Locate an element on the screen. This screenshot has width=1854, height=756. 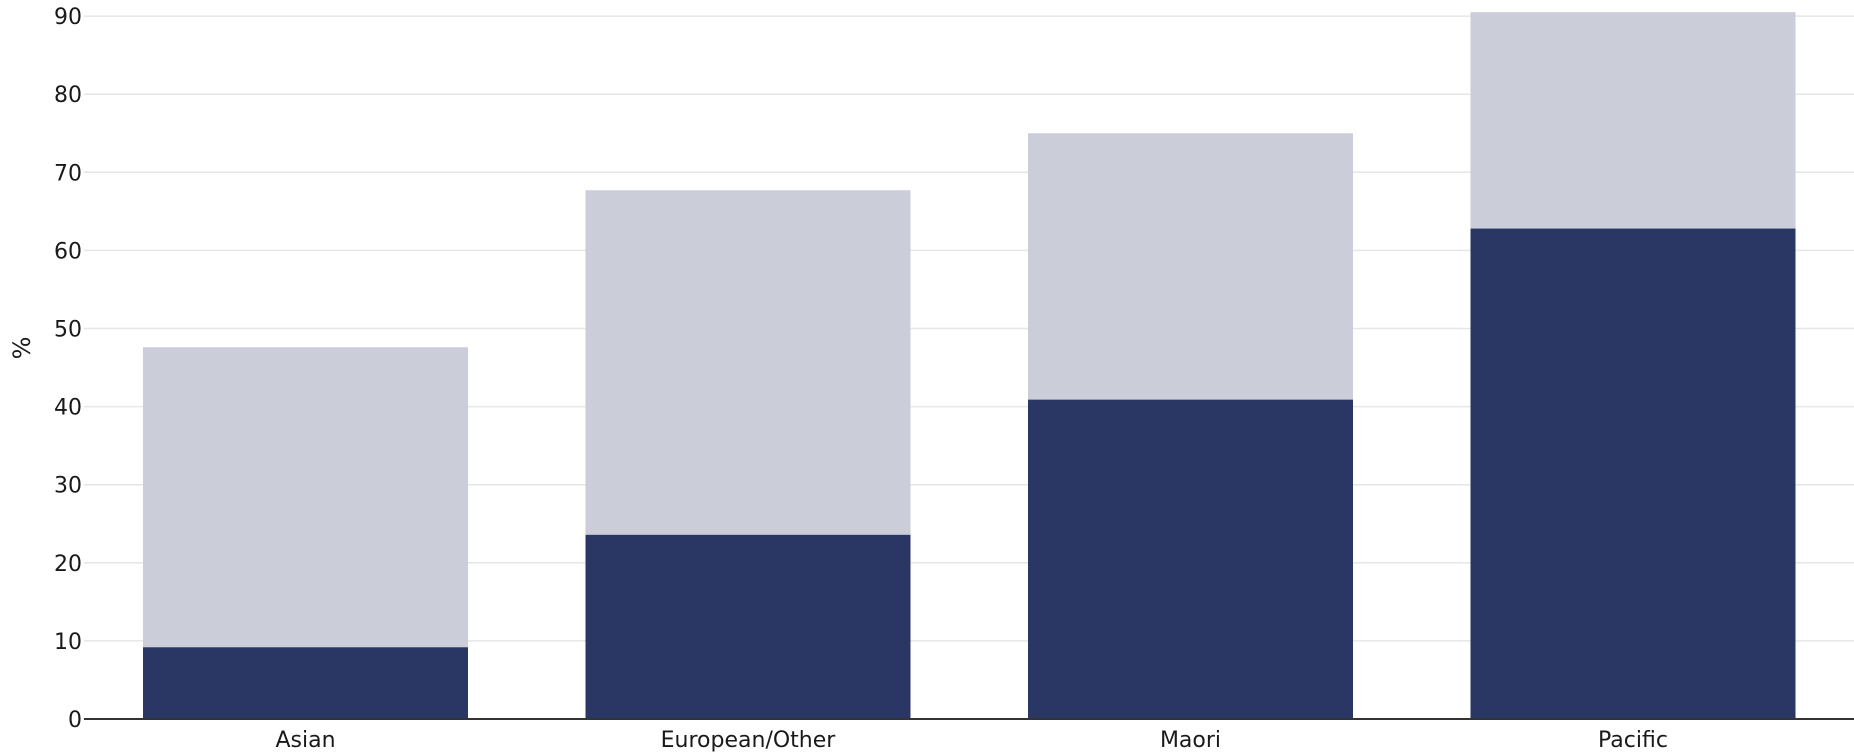
y-tick-label-70: 70 is located at coordinates (68, 173).